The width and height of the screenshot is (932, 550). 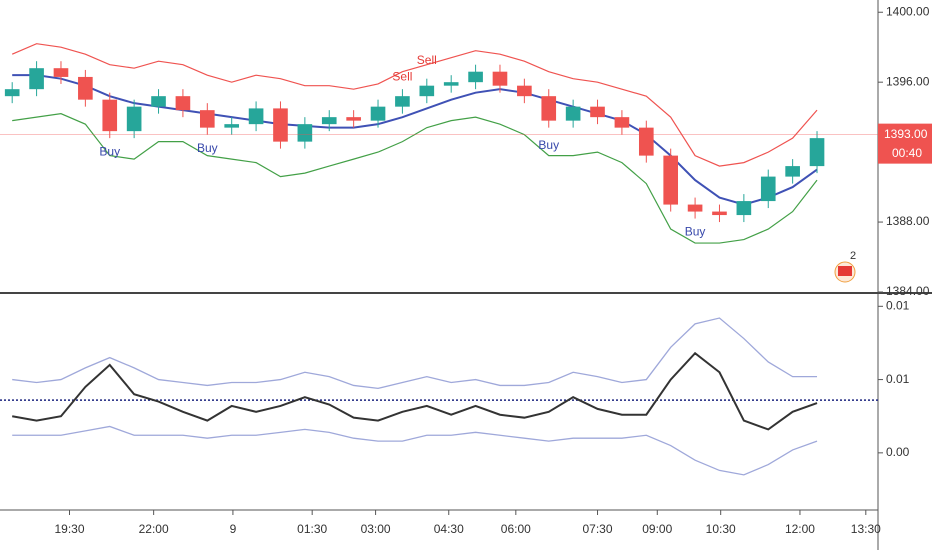 What do you see at coordinates (908, 291) in the screenshot?
I see `y-tick-label: 1384.00` at bounding box center [908, 291].